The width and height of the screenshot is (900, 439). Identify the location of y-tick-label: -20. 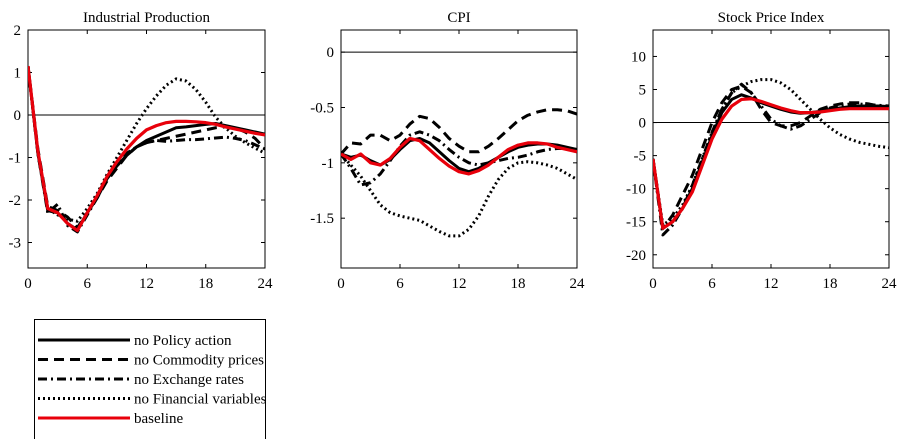
(636, 256).